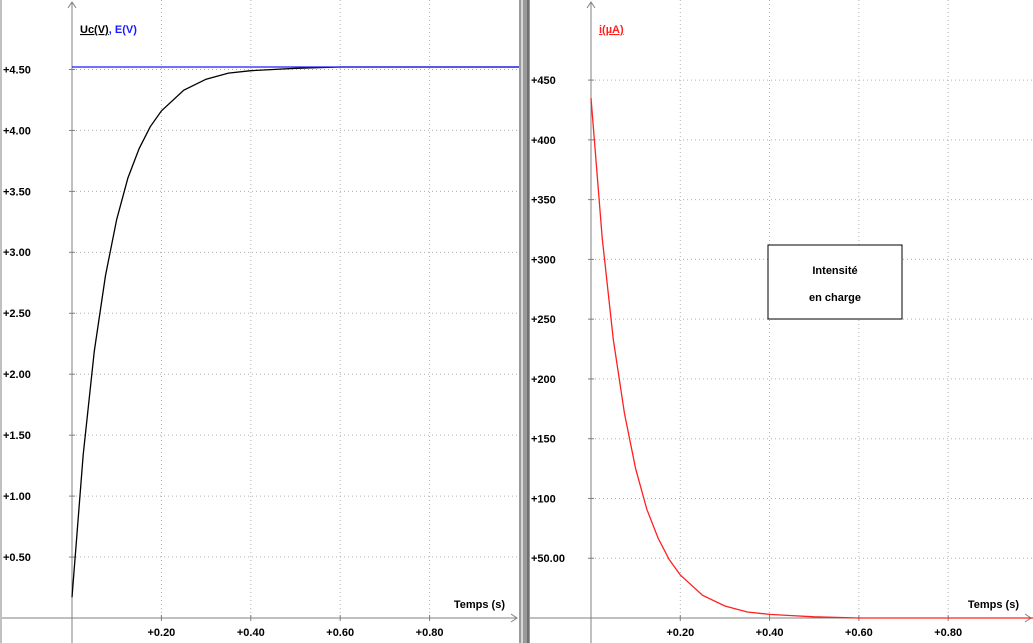 The image size is (1033, 643). I want to click on y-tick-label: +2.50, so click(17, 314).